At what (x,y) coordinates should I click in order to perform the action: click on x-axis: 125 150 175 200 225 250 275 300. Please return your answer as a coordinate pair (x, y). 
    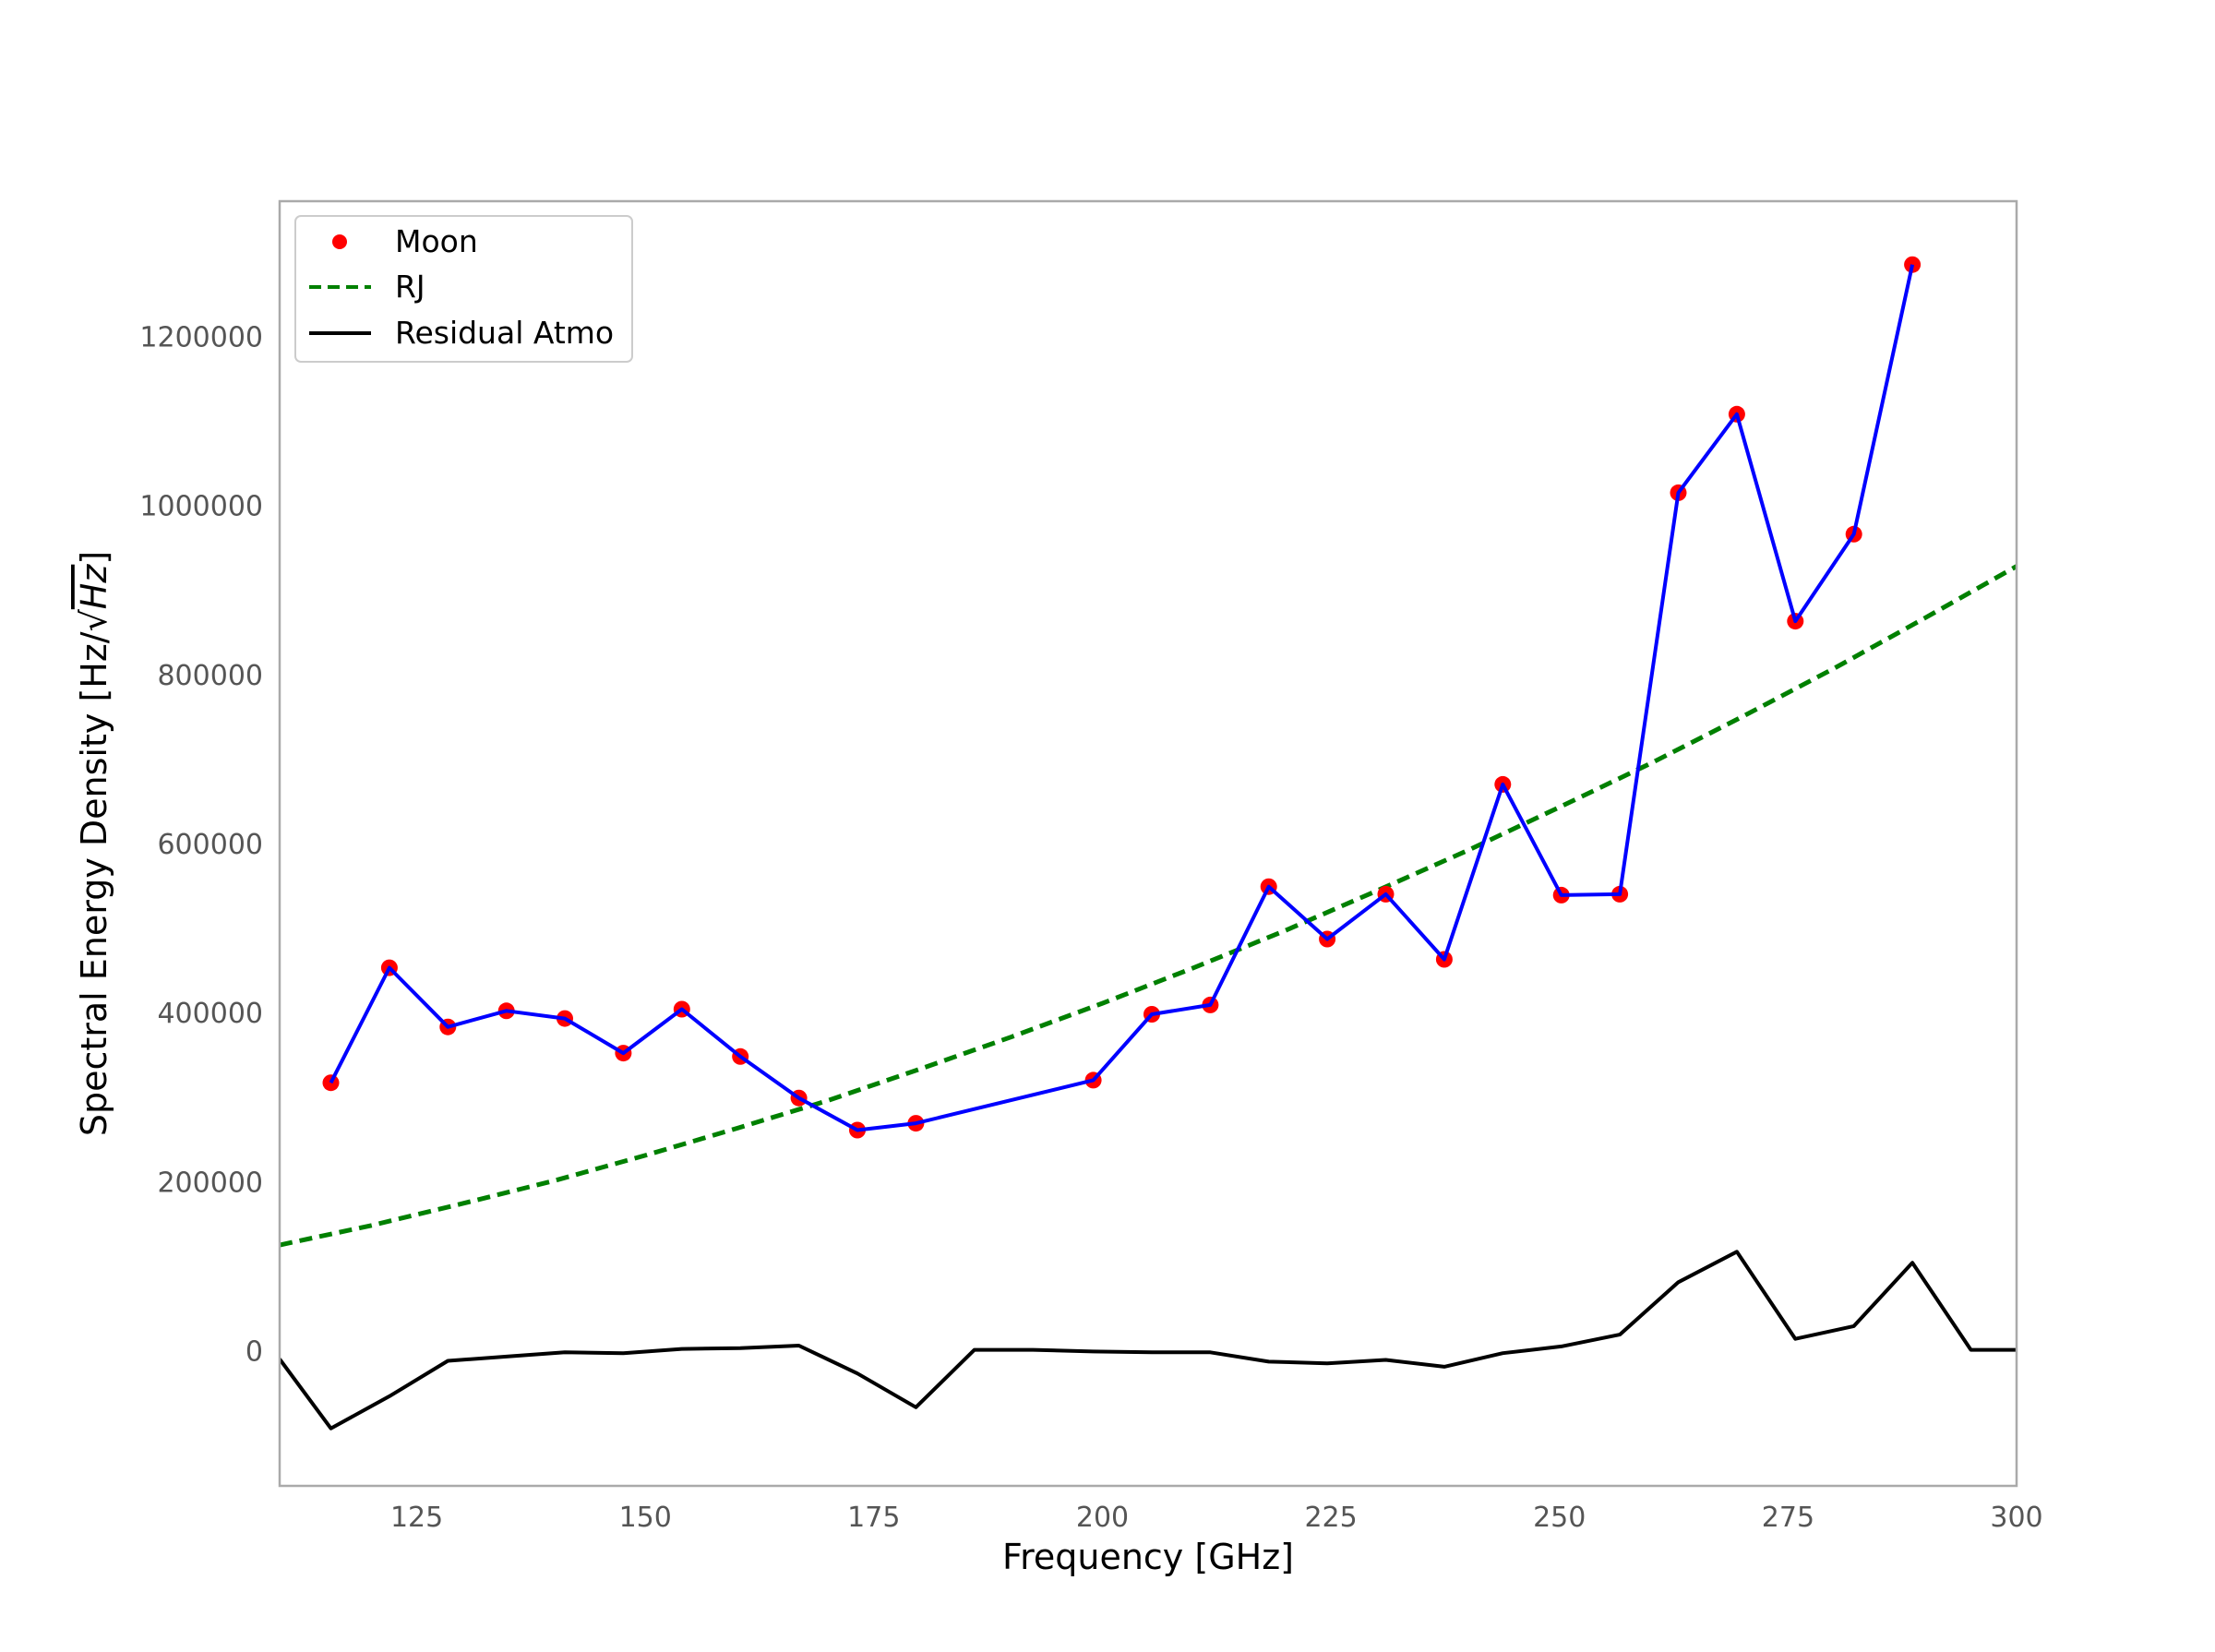
    Looking at the image, I should click on (1217, 1518).